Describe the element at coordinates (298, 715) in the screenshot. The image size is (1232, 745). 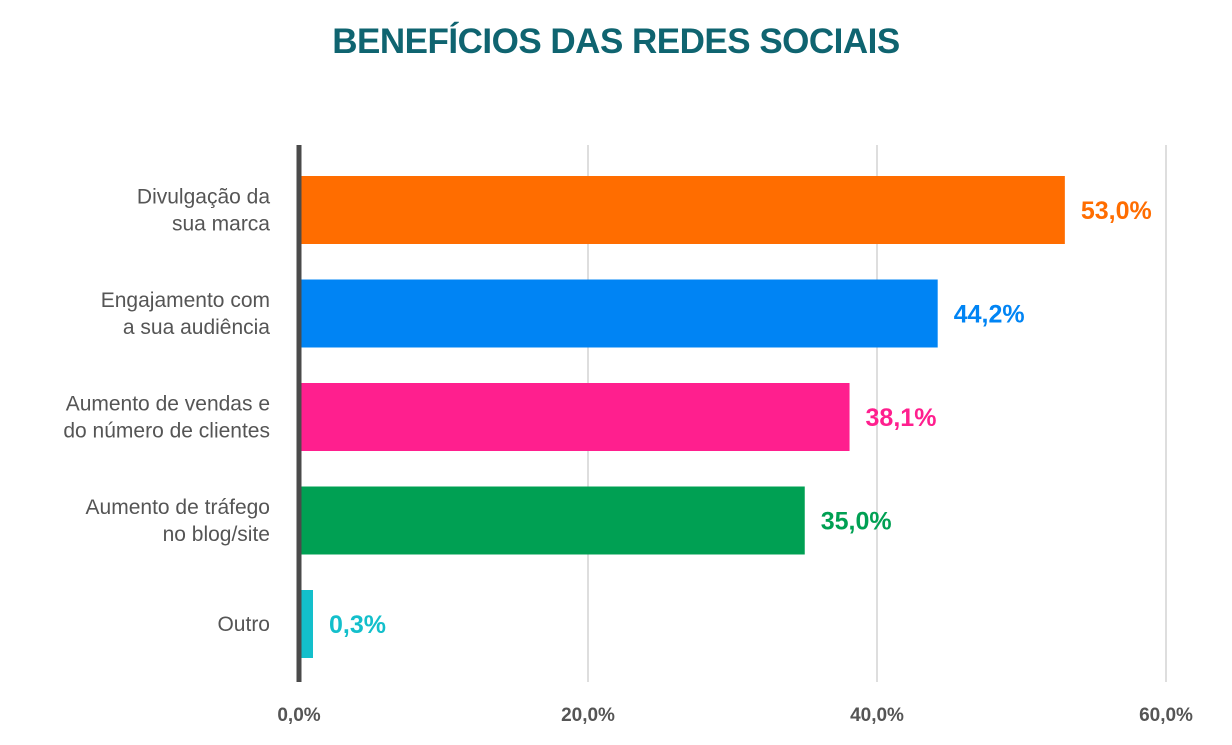
I see `x-tick-label-0: 0,0%` at that location.